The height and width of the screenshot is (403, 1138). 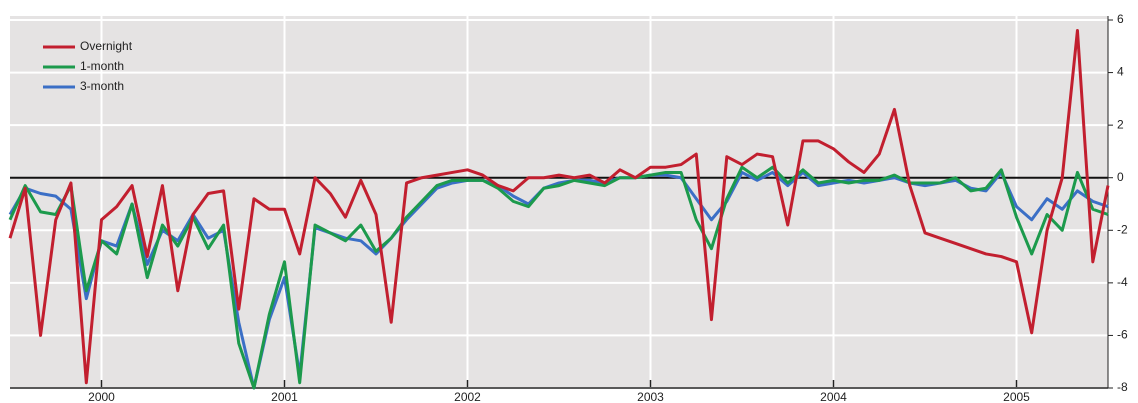 What do you see at coordinates (1120, 72) in the screenshot?
I see `y-tick-label: 4` at bounding box center [1120, 72].